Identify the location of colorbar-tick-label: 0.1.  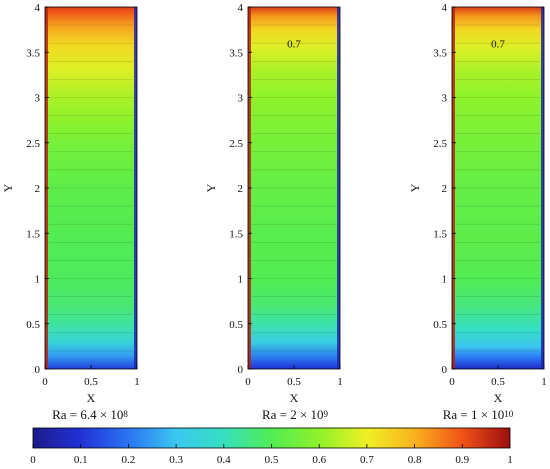
(81, 460).